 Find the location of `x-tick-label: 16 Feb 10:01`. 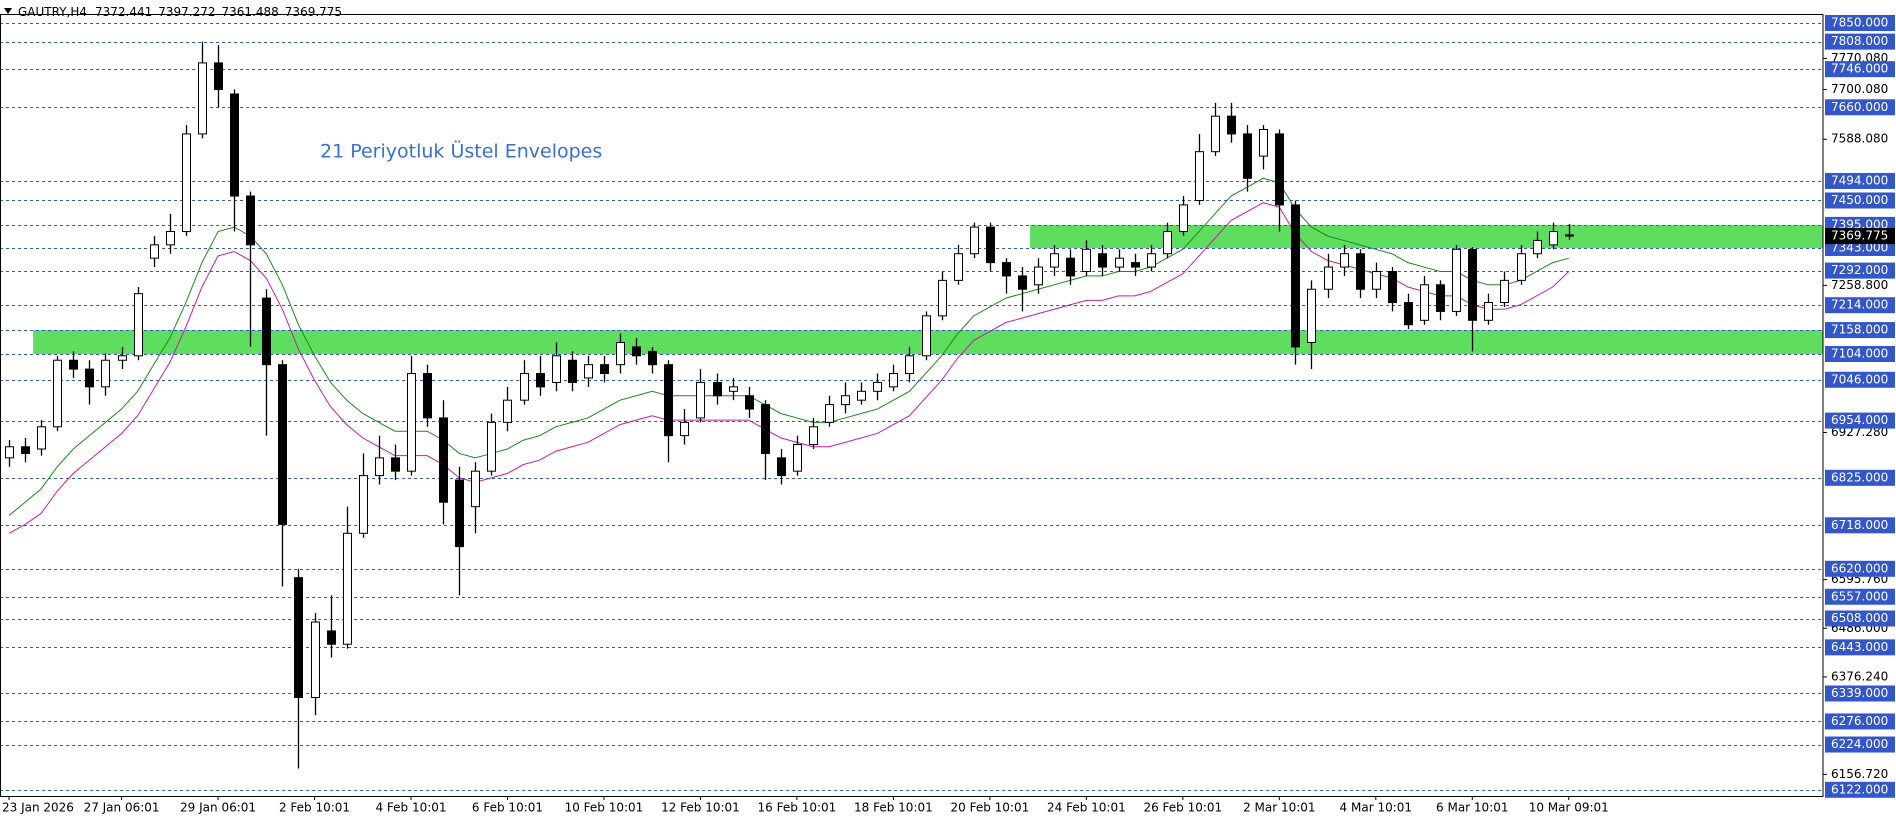

x-tick-label: 16 Feb 10:01 is located at coordinates (797, 808).